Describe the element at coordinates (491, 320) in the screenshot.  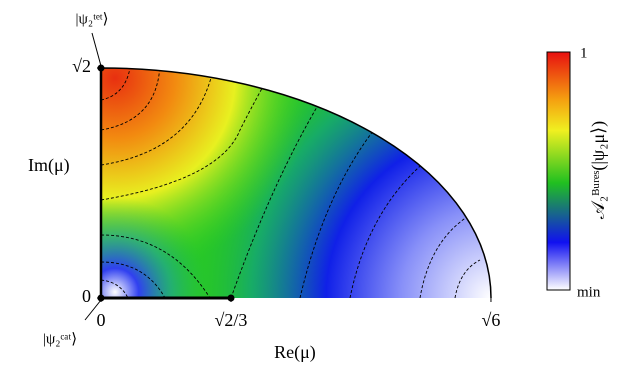
I see `x-tick-label: √6` at that location.